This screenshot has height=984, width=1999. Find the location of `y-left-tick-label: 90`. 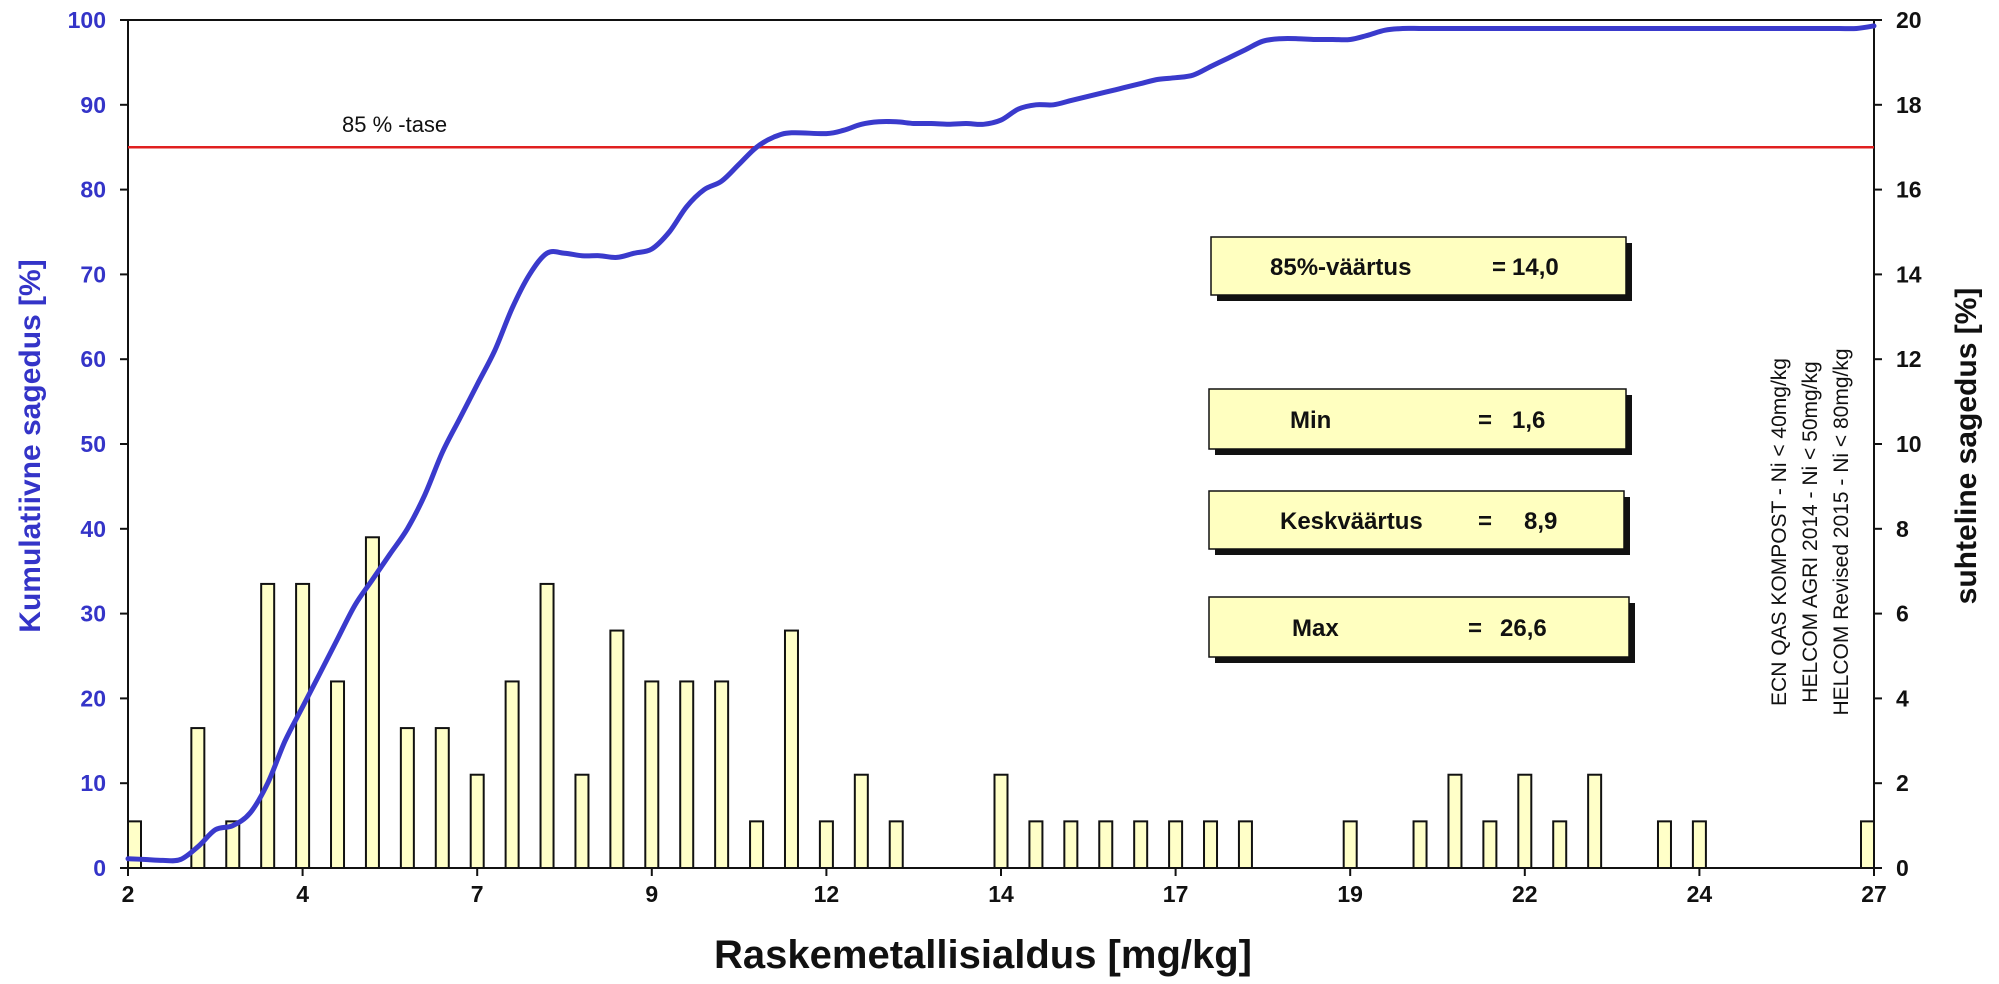

y-left-tick-label: 90 is located at coordinates (93, 105).